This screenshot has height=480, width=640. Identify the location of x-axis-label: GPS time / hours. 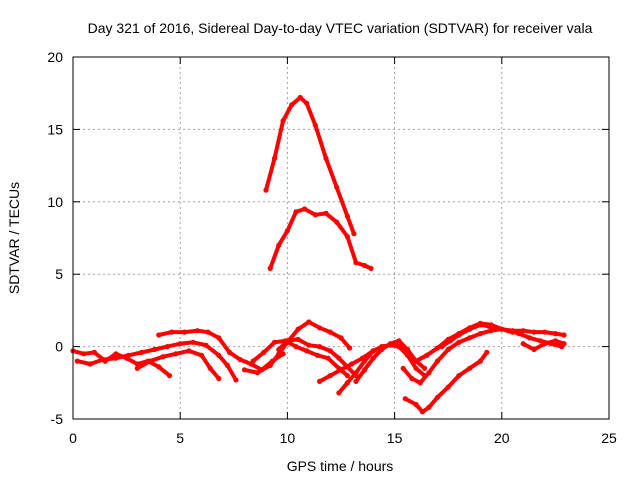
(340, 466).